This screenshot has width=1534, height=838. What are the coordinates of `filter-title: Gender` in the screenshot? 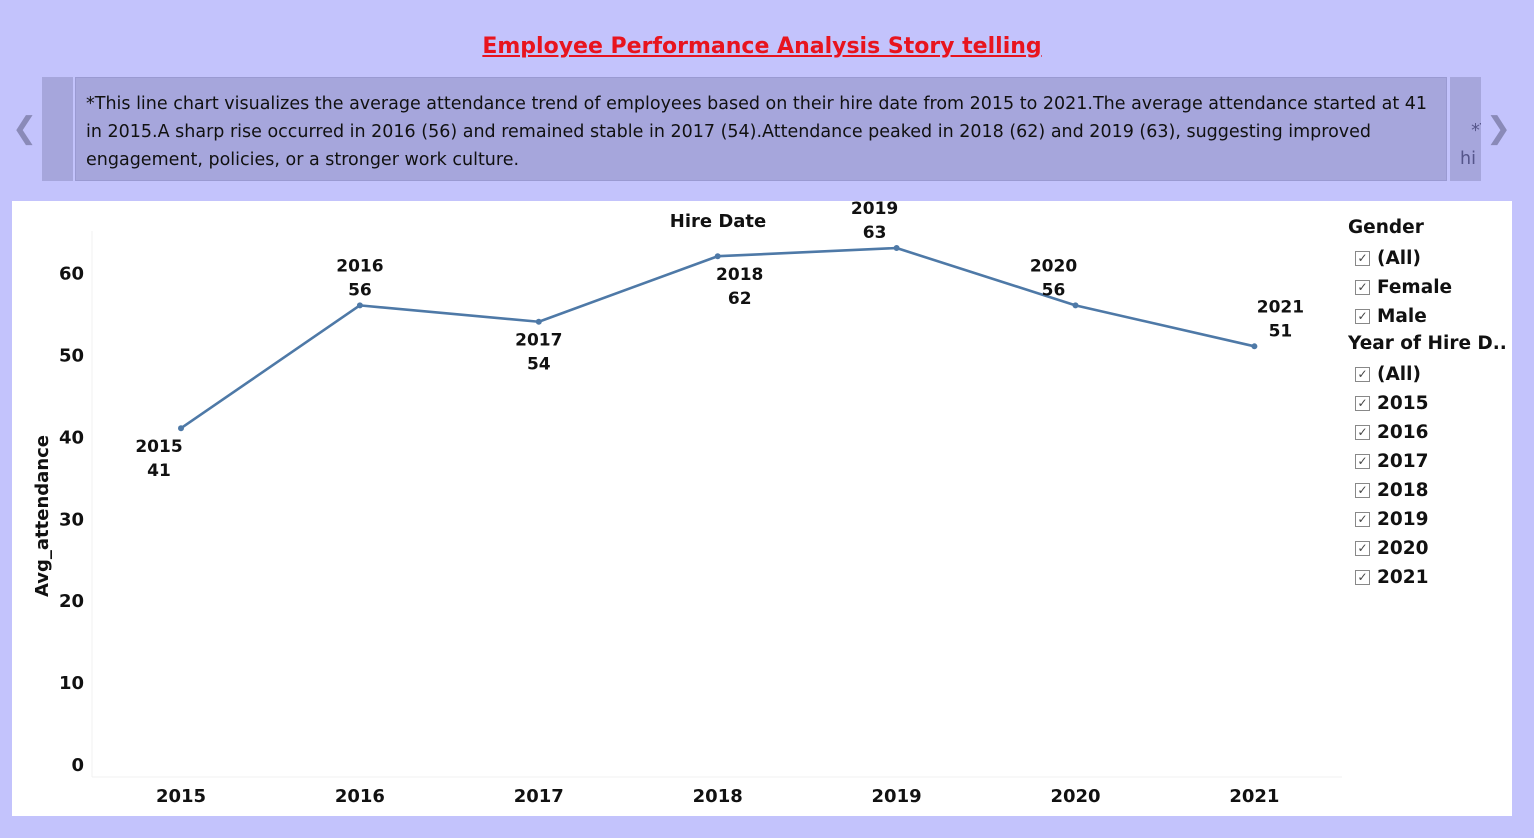 It's located at (1386, 227).